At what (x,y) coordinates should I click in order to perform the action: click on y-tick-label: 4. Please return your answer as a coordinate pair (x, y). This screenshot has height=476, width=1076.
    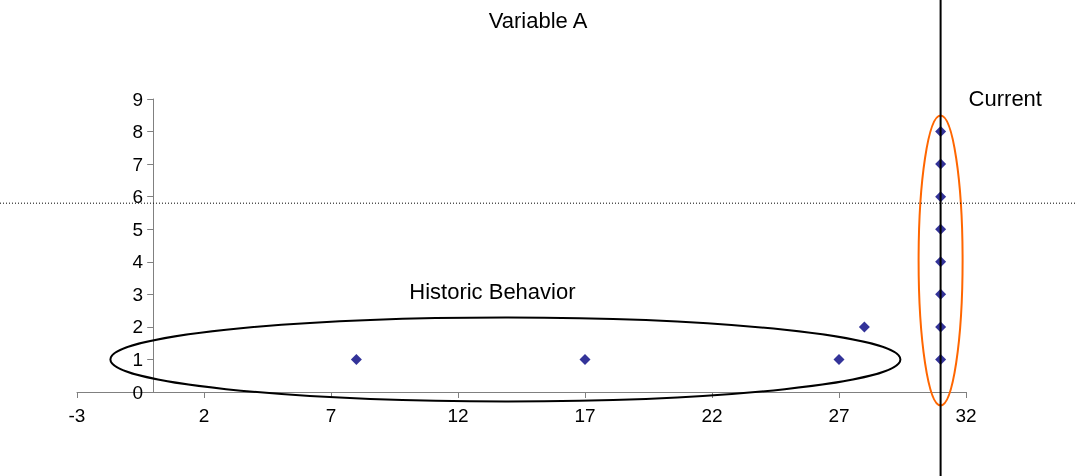
    Looking at the image, I should click on (138, 262).